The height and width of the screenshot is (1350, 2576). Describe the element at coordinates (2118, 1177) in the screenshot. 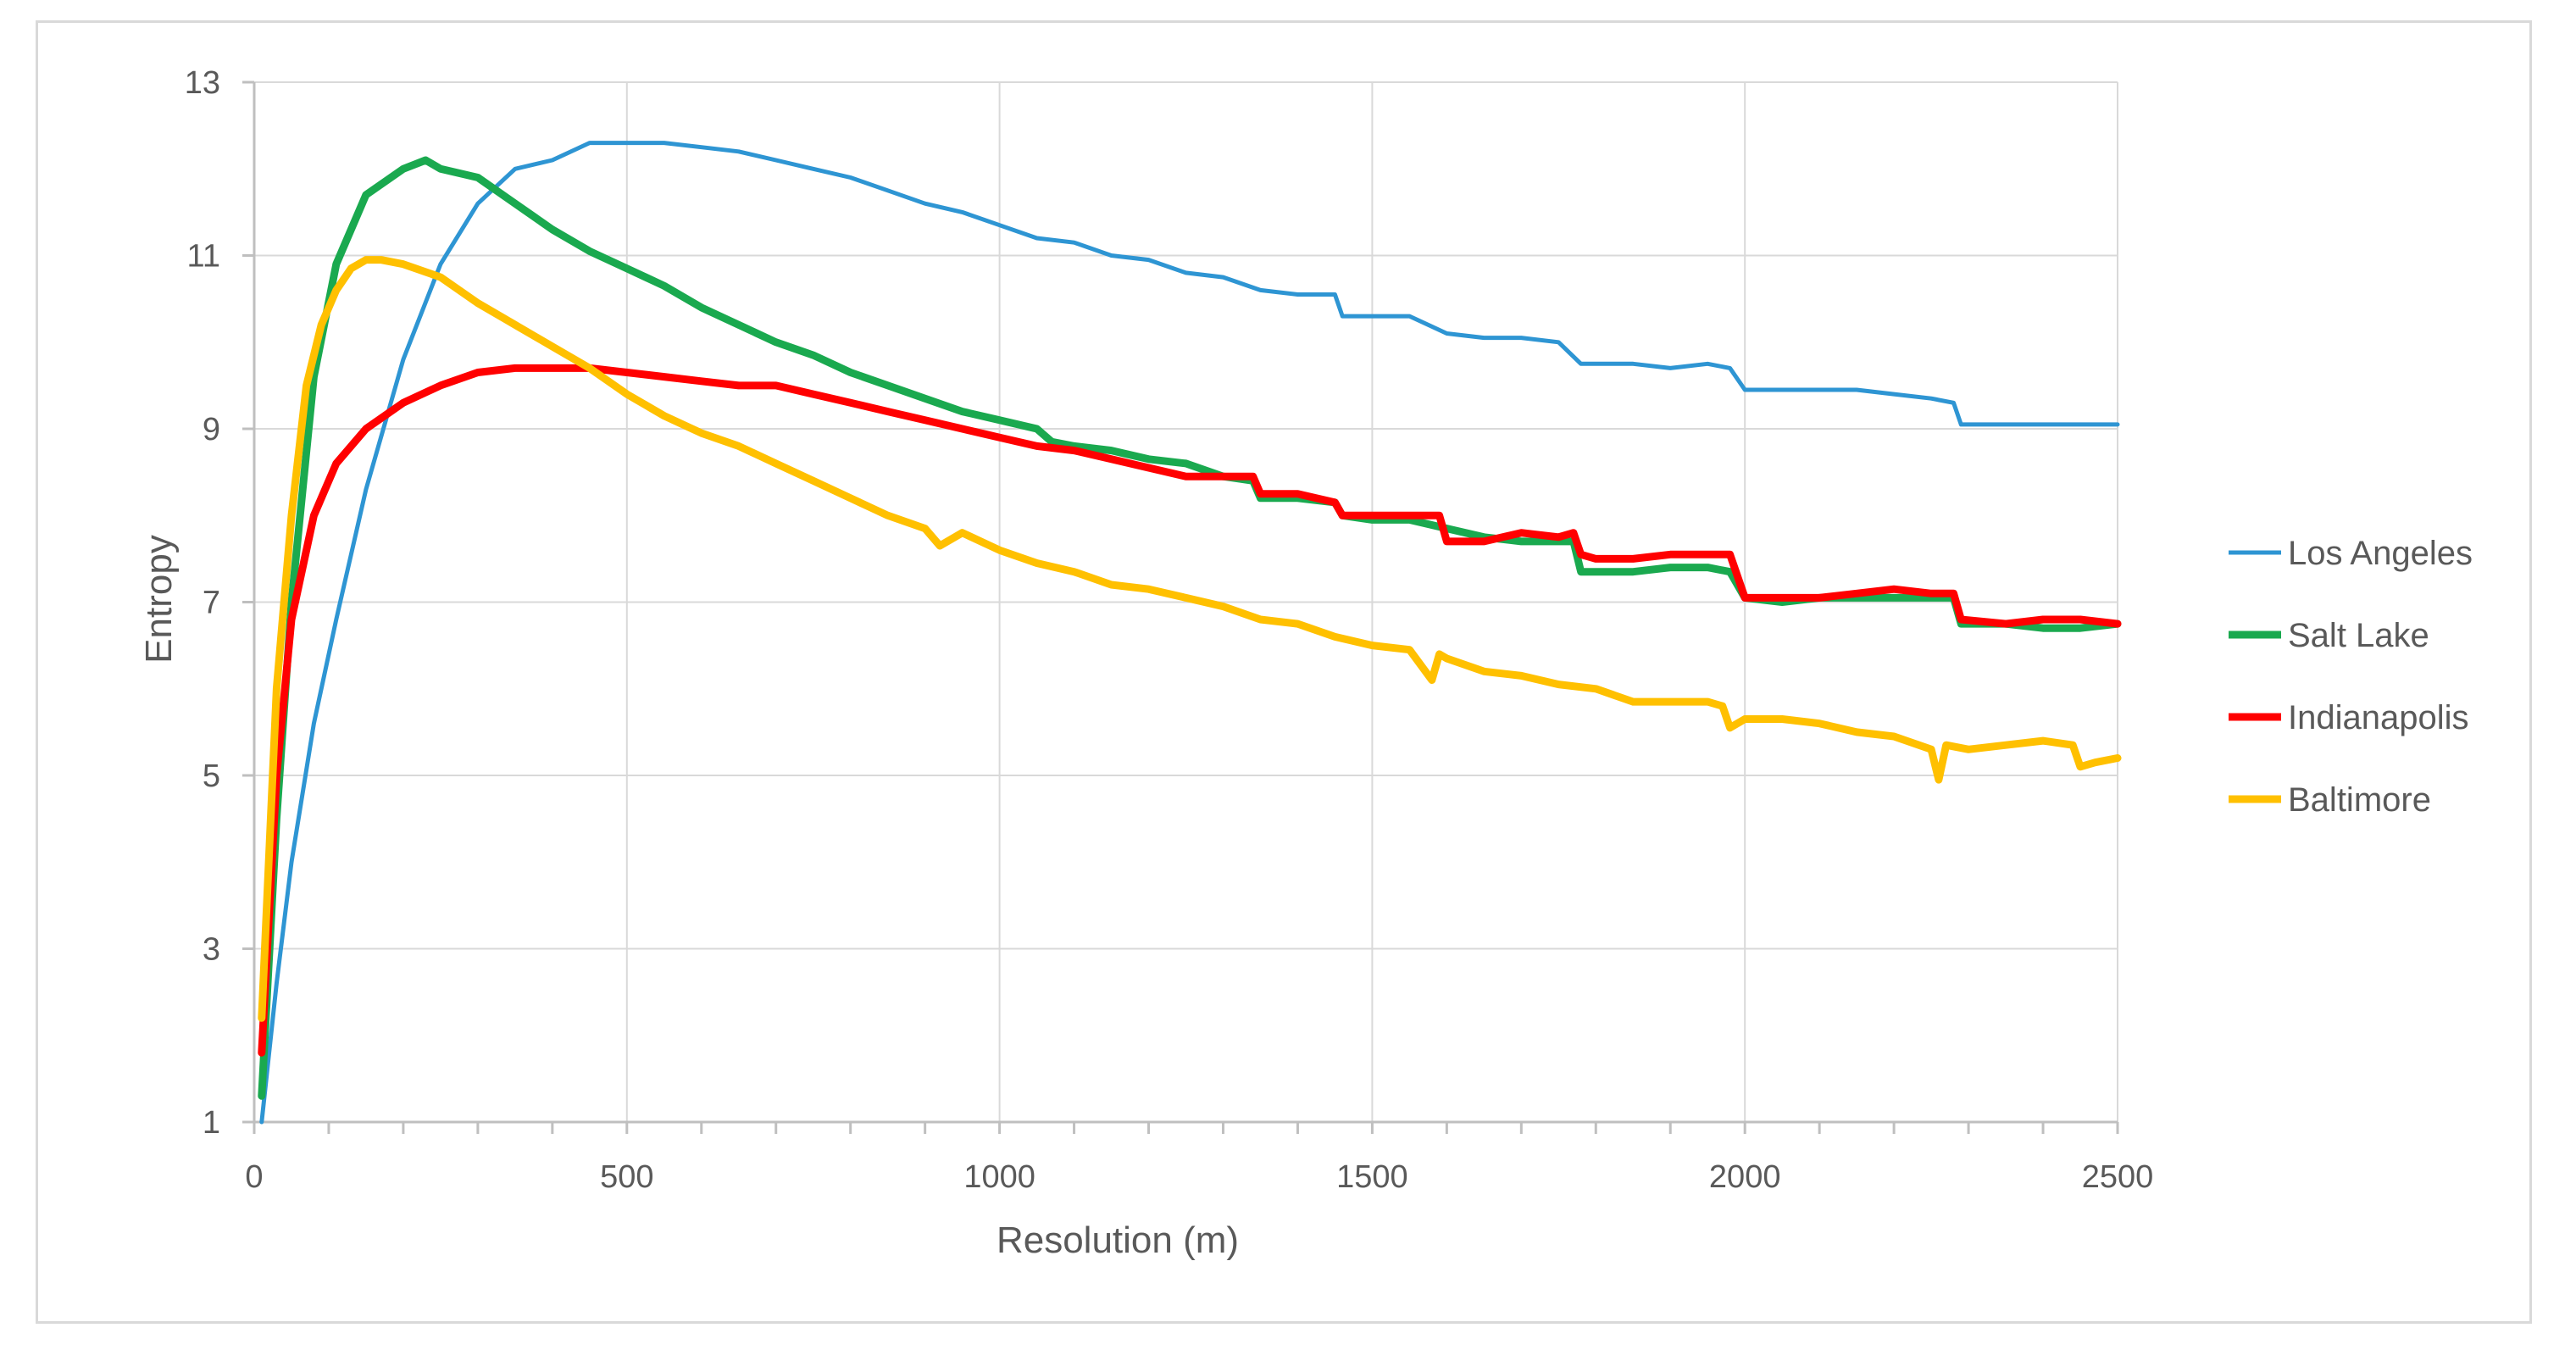

I see `x-tick-label-2500: 2500` at that location.